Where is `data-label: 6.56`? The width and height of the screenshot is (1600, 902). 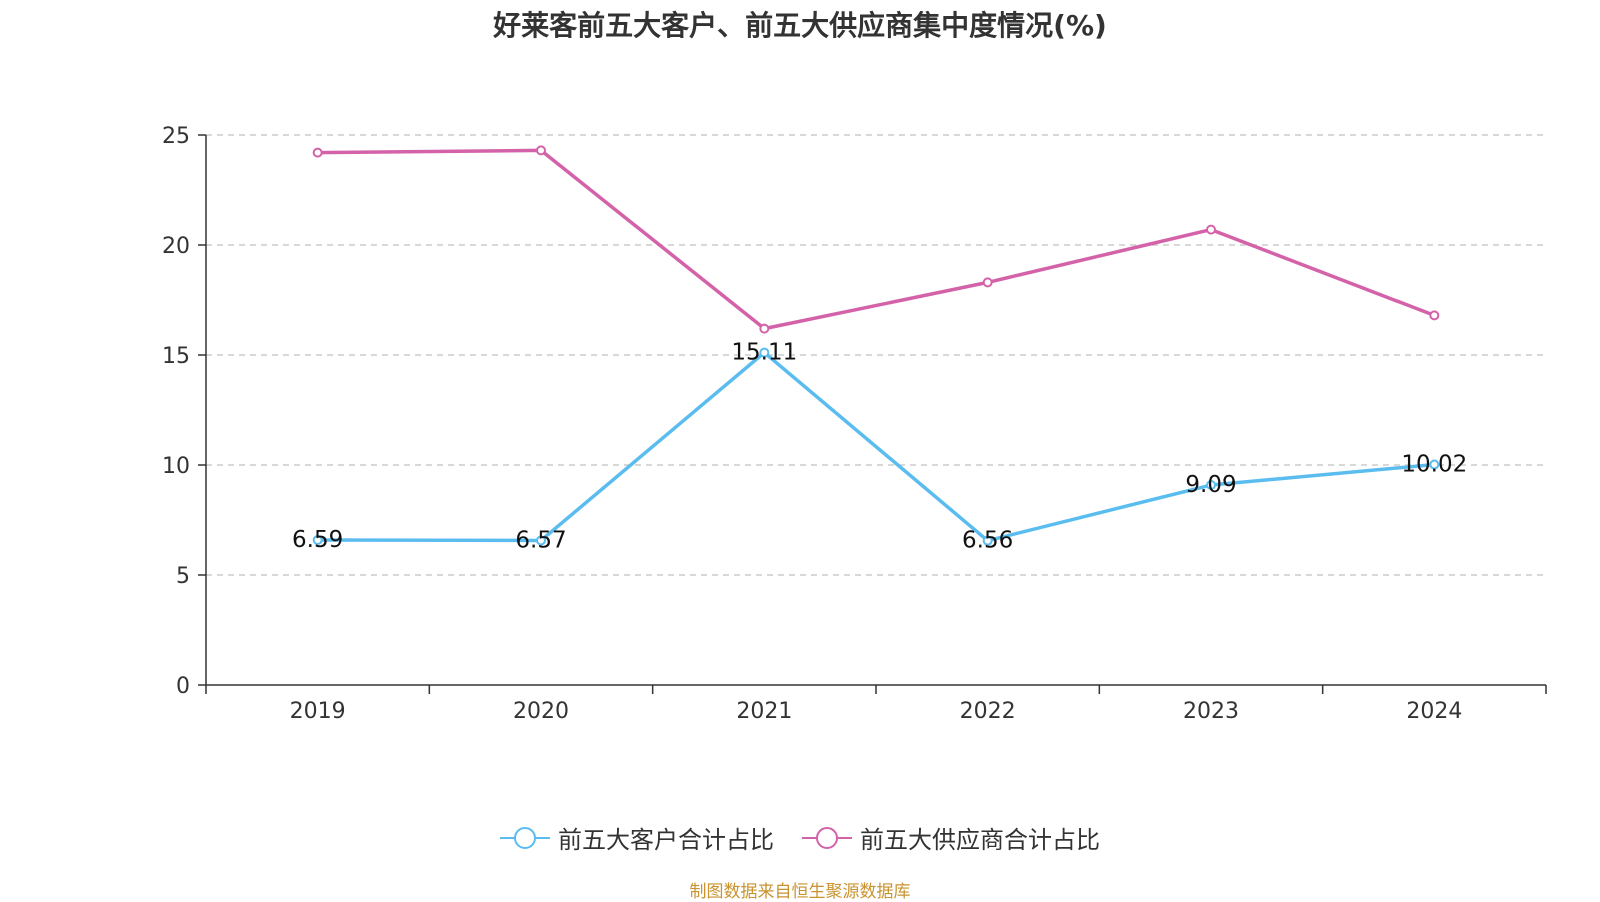 data-label: 6.56 is located at coordinates (987, 541).